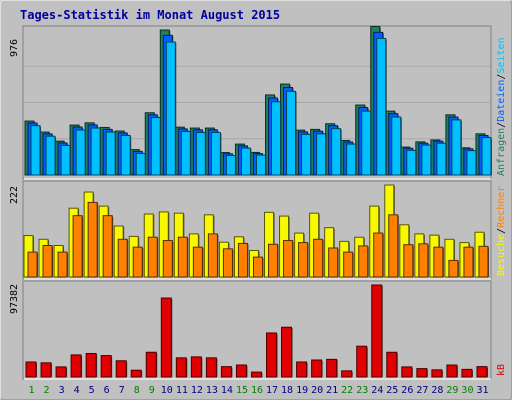 The height and width of the screenshot is (400, 512). What do you see at coordinates (302, 390) in the screenshot?
I see `day-label-19: 19` at bounding box center [302, 390].